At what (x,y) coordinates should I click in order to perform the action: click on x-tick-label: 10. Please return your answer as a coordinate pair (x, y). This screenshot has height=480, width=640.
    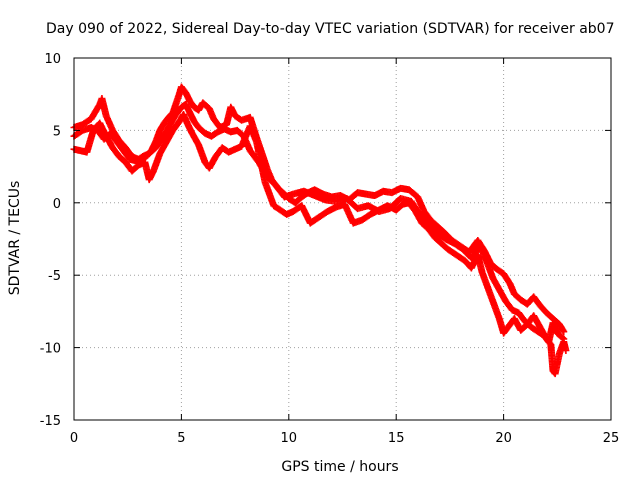
    Looking at the image, I should click on (289, 438).